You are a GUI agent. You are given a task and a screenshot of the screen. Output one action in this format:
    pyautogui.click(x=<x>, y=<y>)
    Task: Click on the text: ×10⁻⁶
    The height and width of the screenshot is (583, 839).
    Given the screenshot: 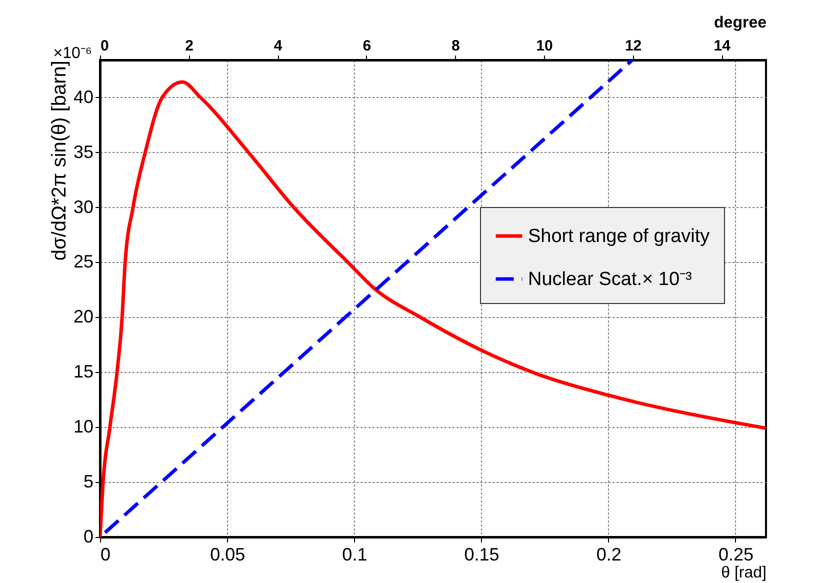 What is the action you would take?
    pyautogui.click(x=72, y=53)
    